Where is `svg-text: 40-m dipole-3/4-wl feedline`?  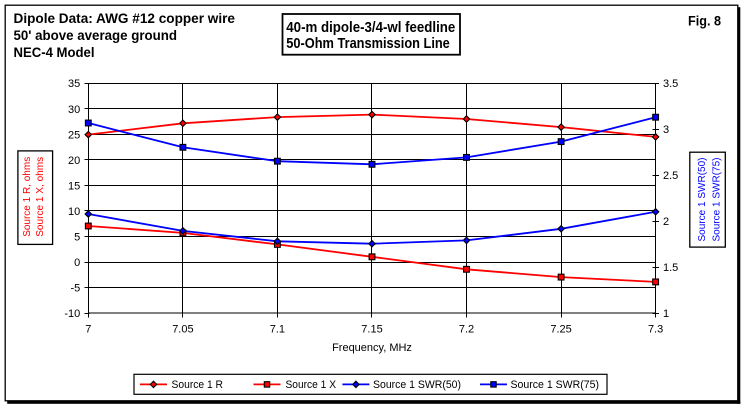
svg-text: 40-m dipole-3/4-wl feedline is located at coordinates (370, 27).